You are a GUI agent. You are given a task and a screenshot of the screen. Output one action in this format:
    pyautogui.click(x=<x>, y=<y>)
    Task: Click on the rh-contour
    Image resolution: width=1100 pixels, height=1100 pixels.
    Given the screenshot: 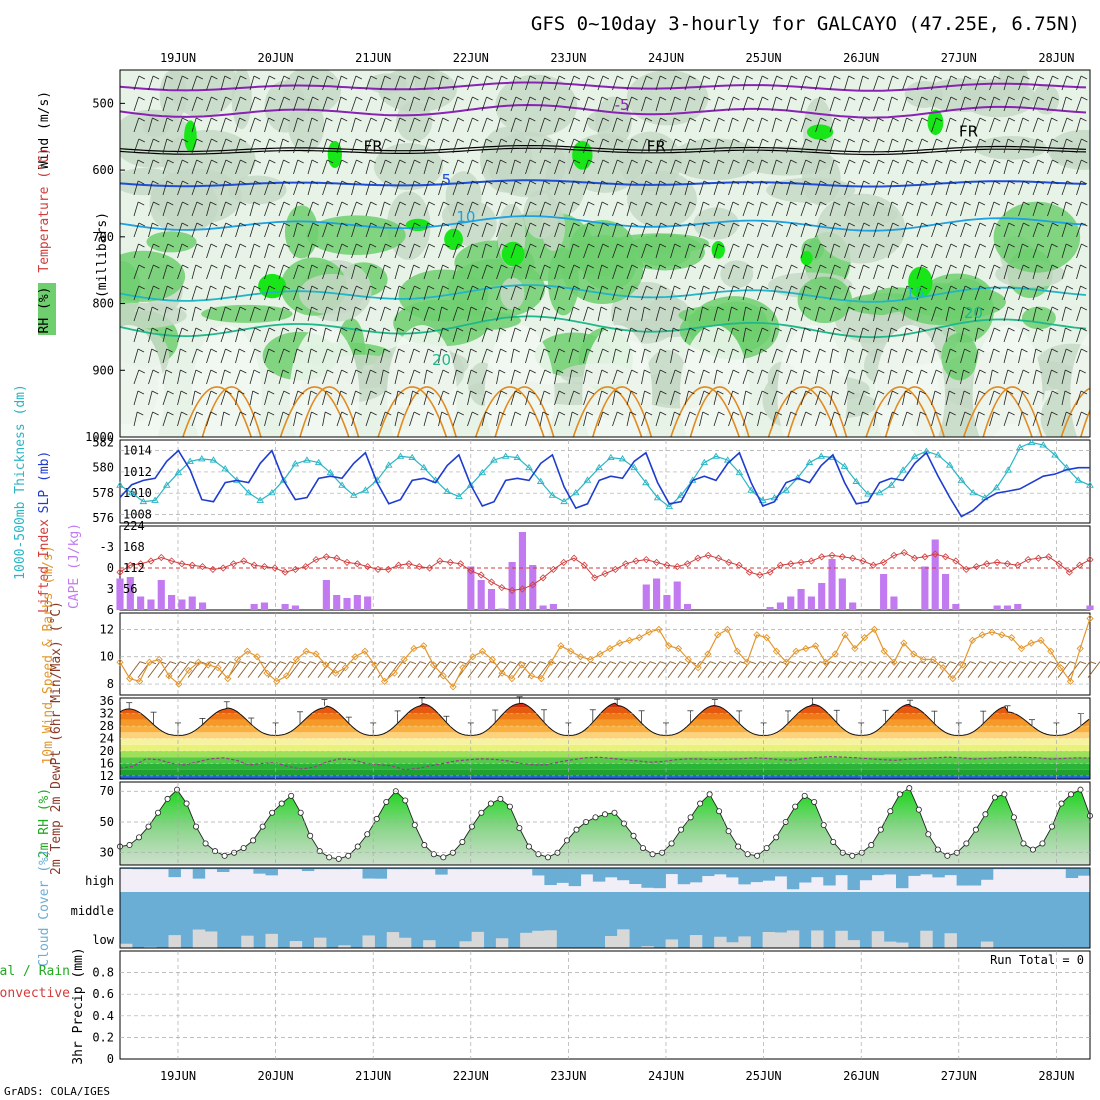 What is the action you would take?
    pyautogui.click(x=820, y=132)
    